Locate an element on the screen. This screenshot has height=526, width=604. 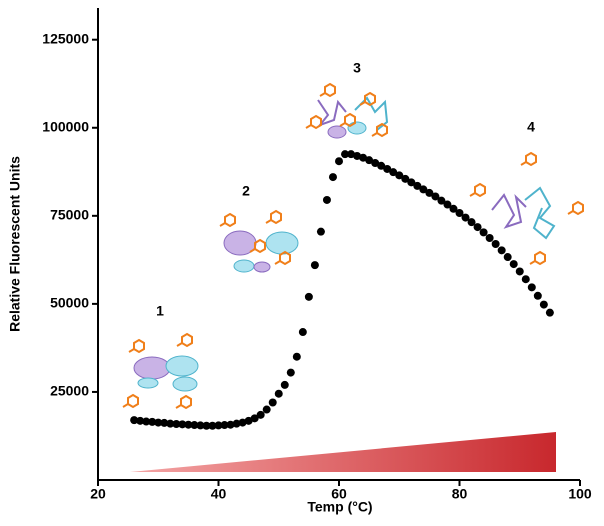
annotation: 4 is located at coordinates (531, 127).